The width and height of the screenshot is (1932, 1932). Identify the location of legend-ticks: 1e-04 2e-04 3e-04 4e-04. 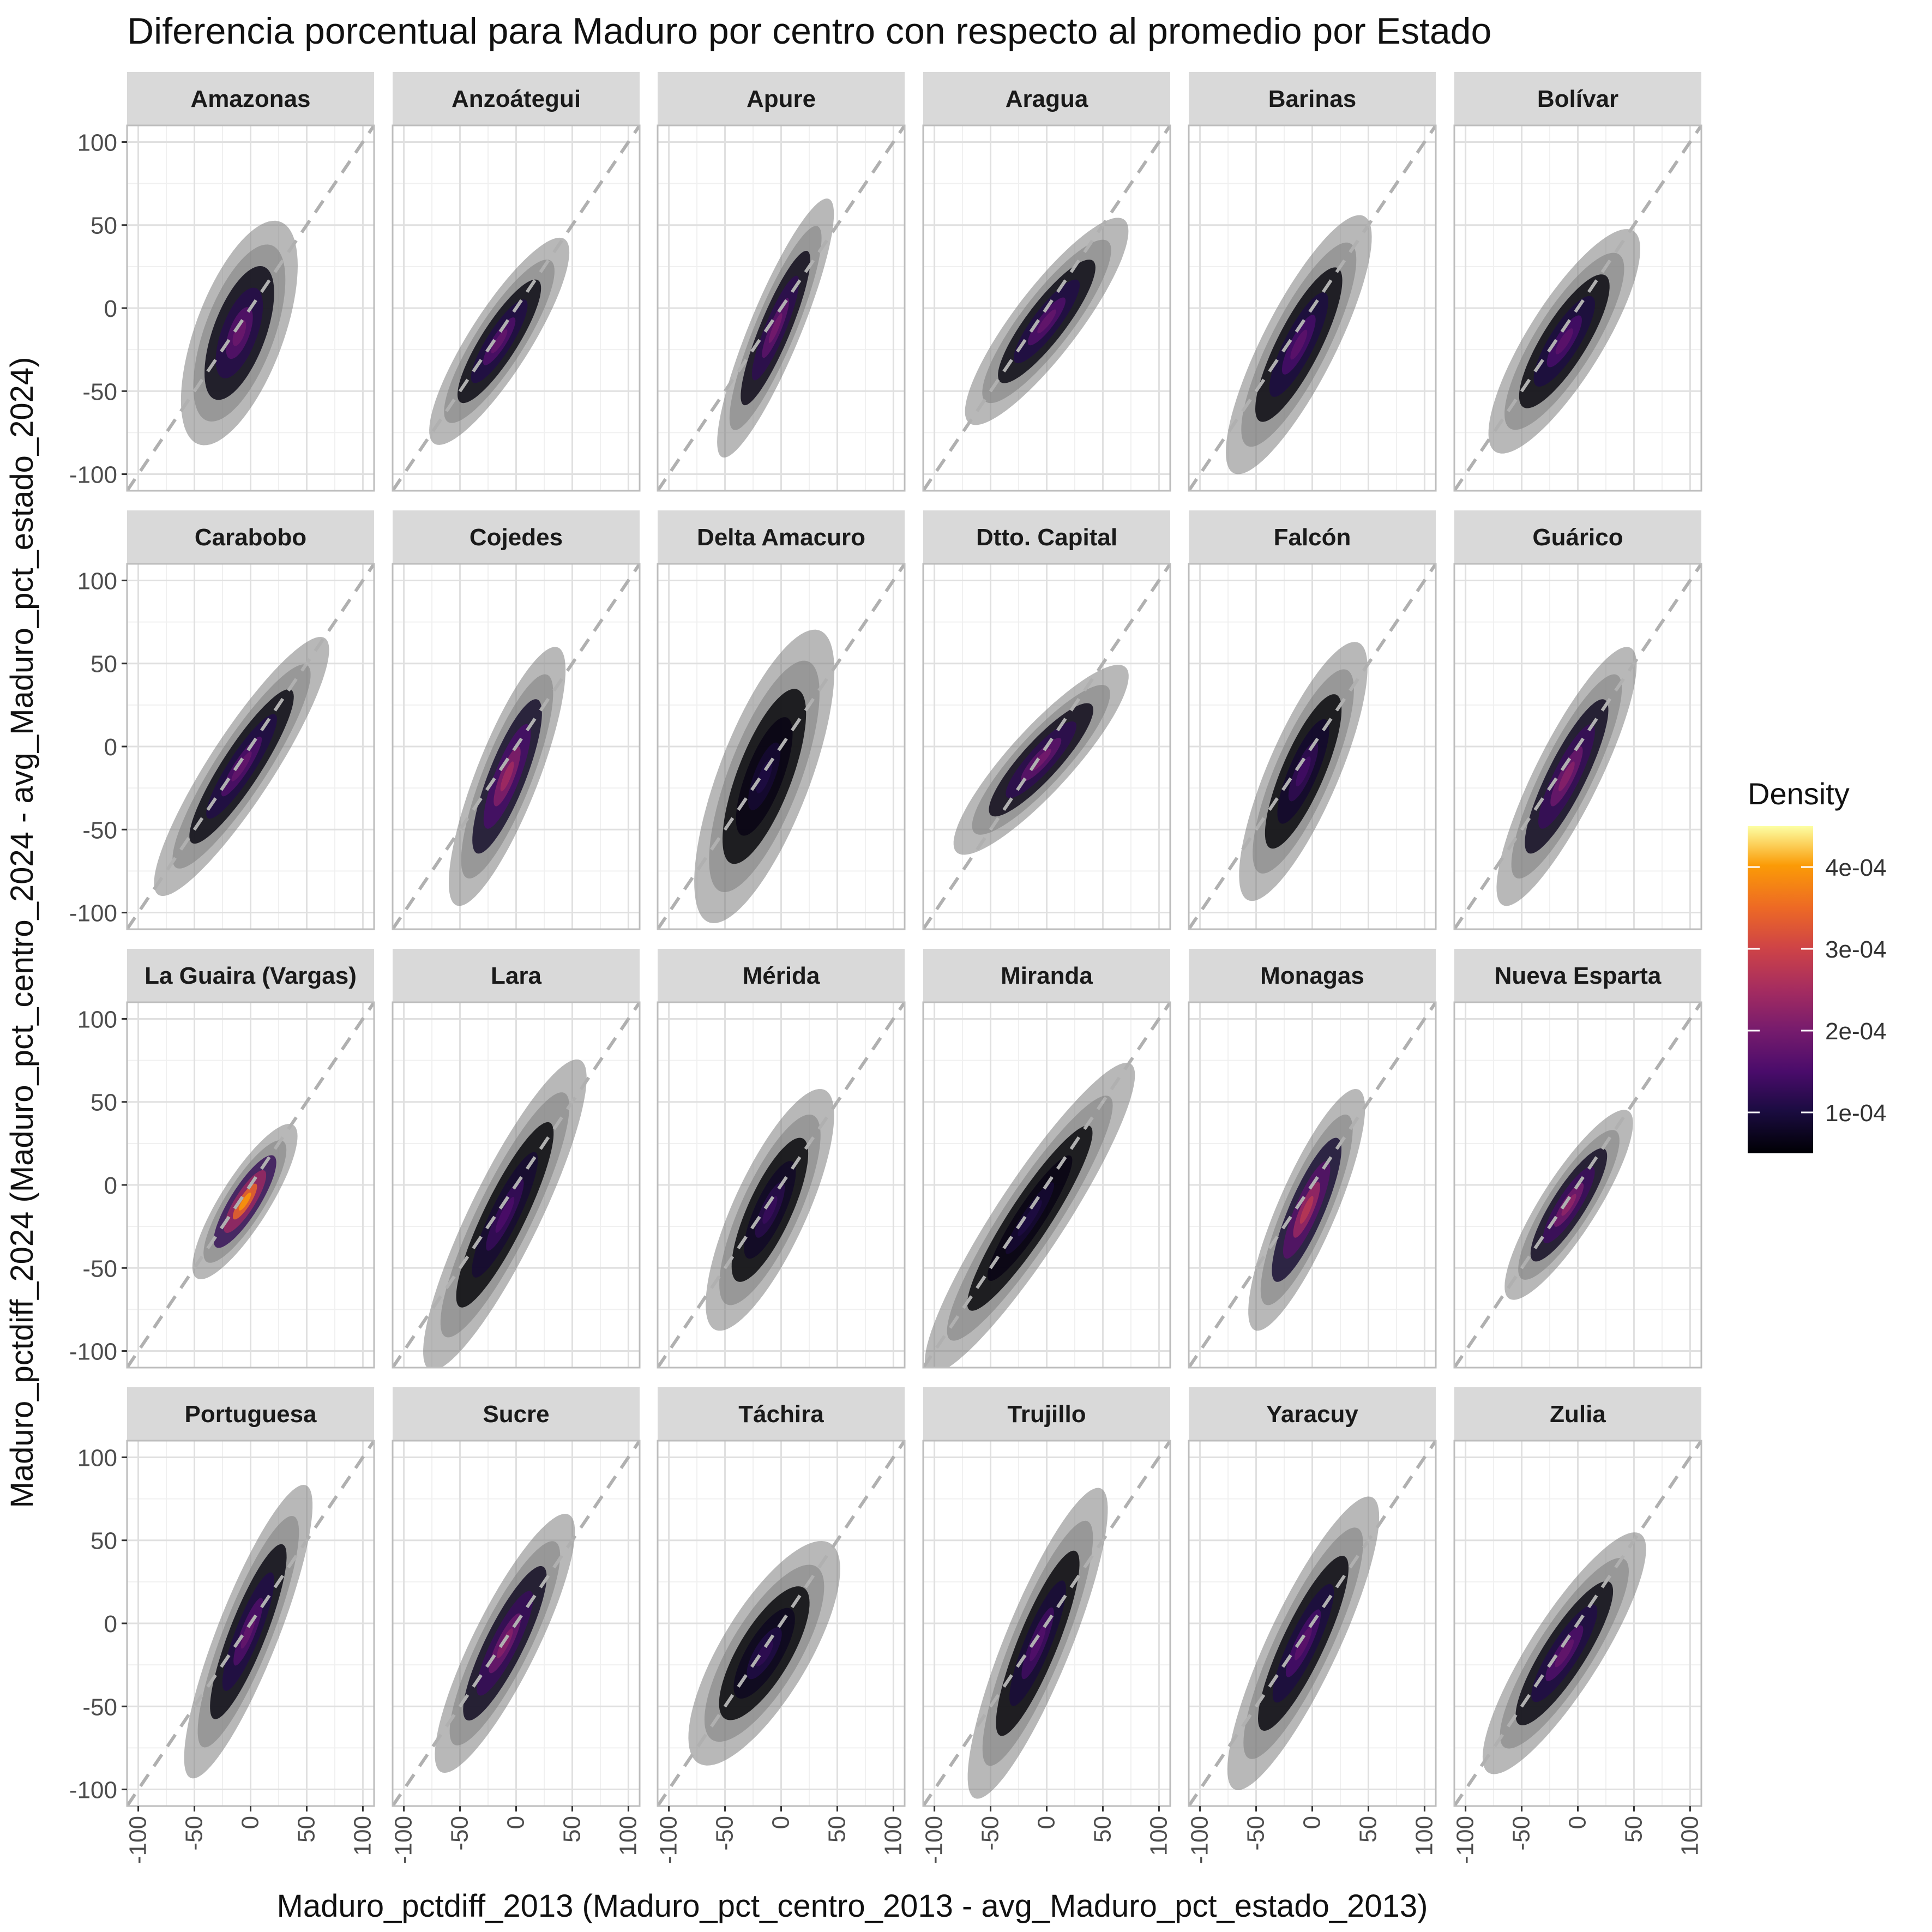
(1817, 990).